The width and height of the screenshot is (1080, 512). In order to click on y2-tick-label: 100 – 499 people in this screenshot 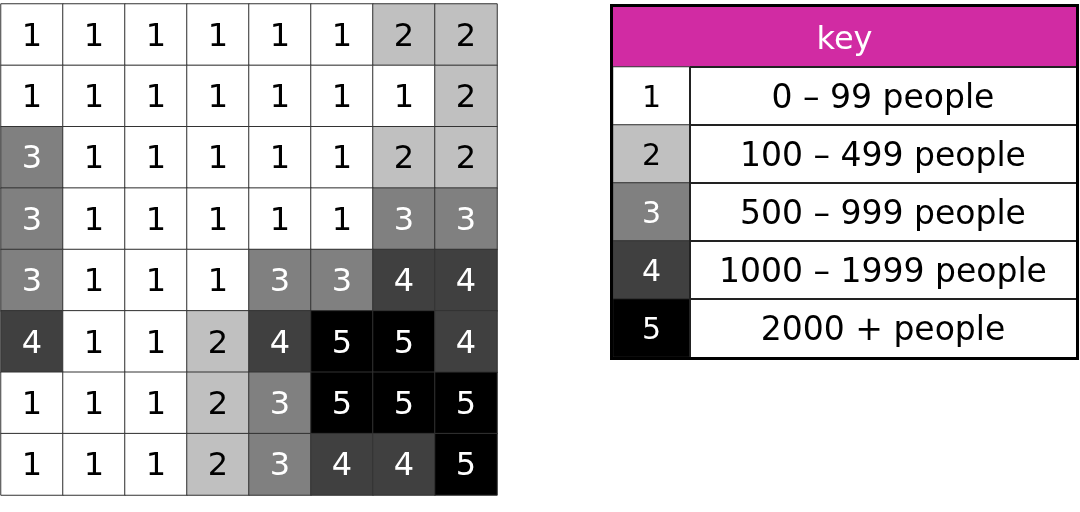, I will do `click(883, 154)`.